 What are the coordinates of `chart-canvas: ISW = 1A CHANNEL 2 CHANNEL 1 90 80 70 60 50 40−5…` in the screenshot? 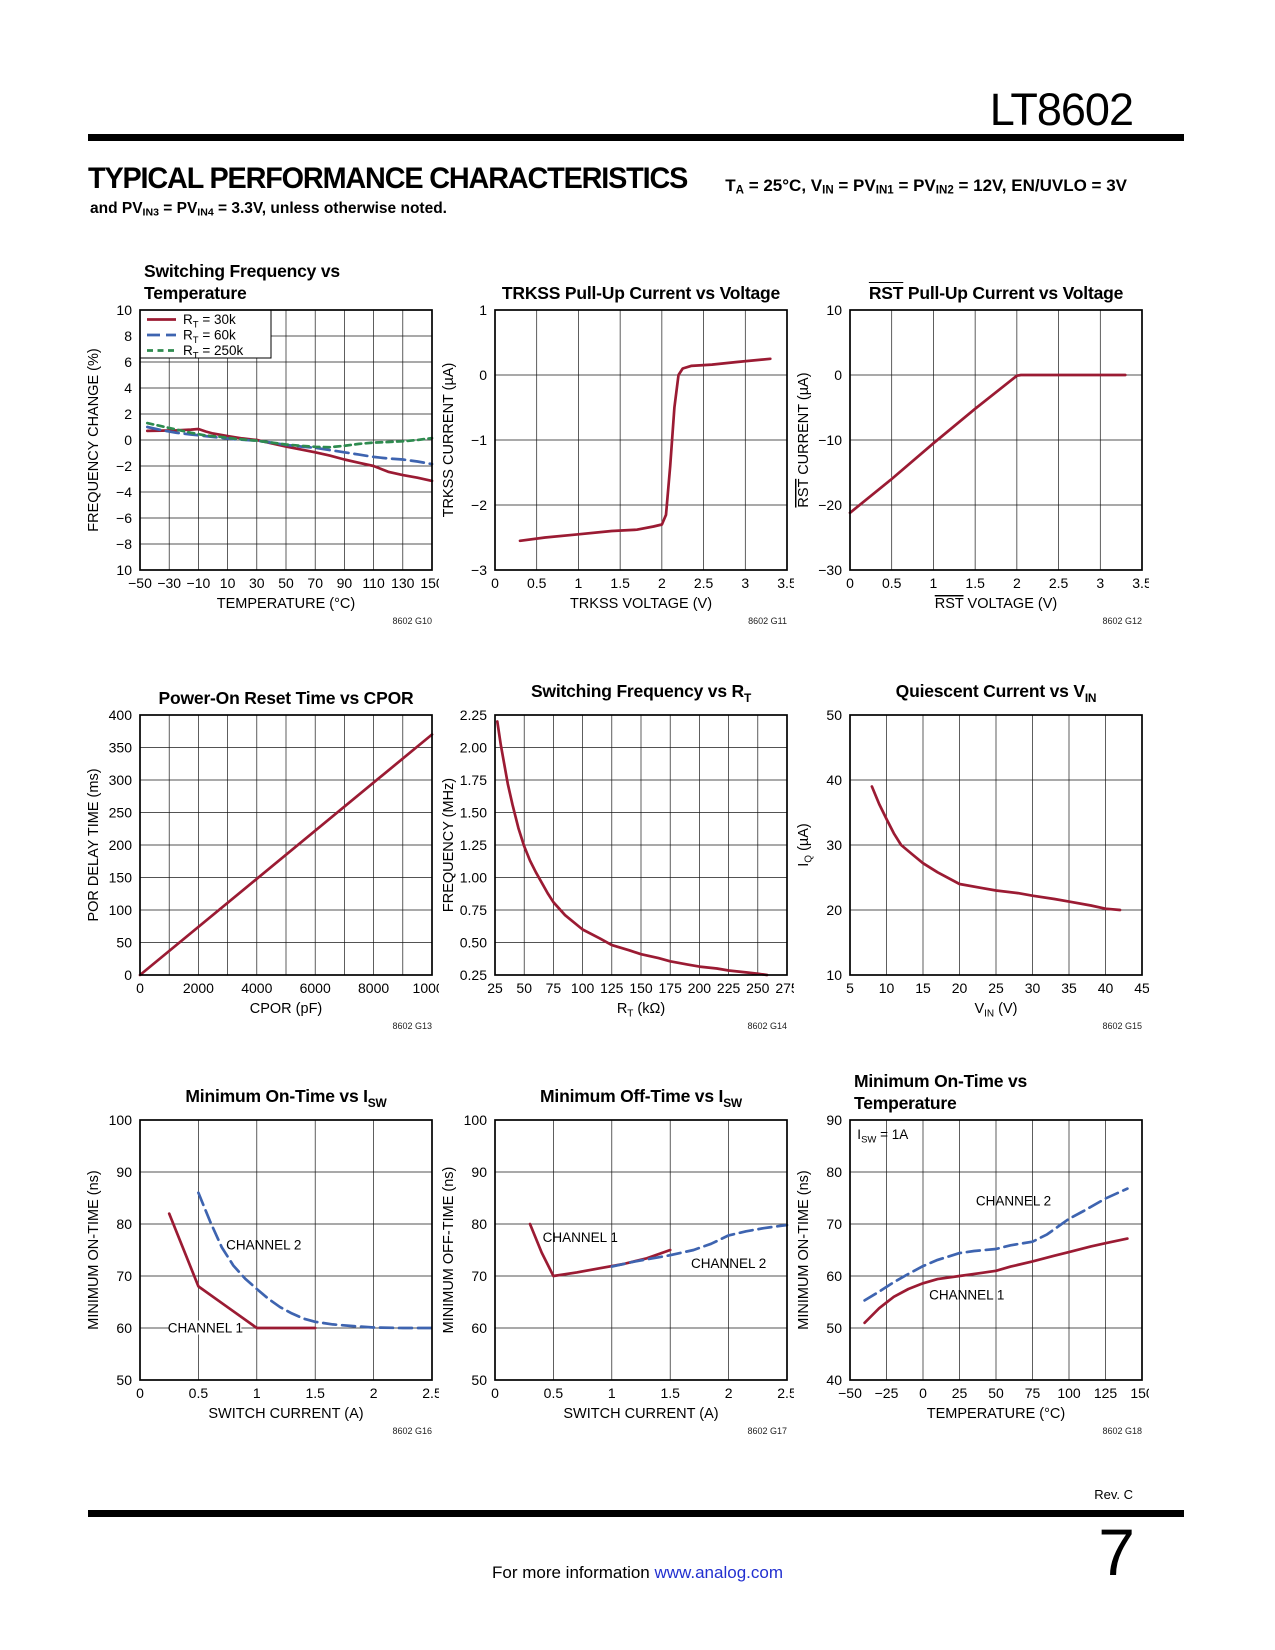 It's located at (972, 1275).